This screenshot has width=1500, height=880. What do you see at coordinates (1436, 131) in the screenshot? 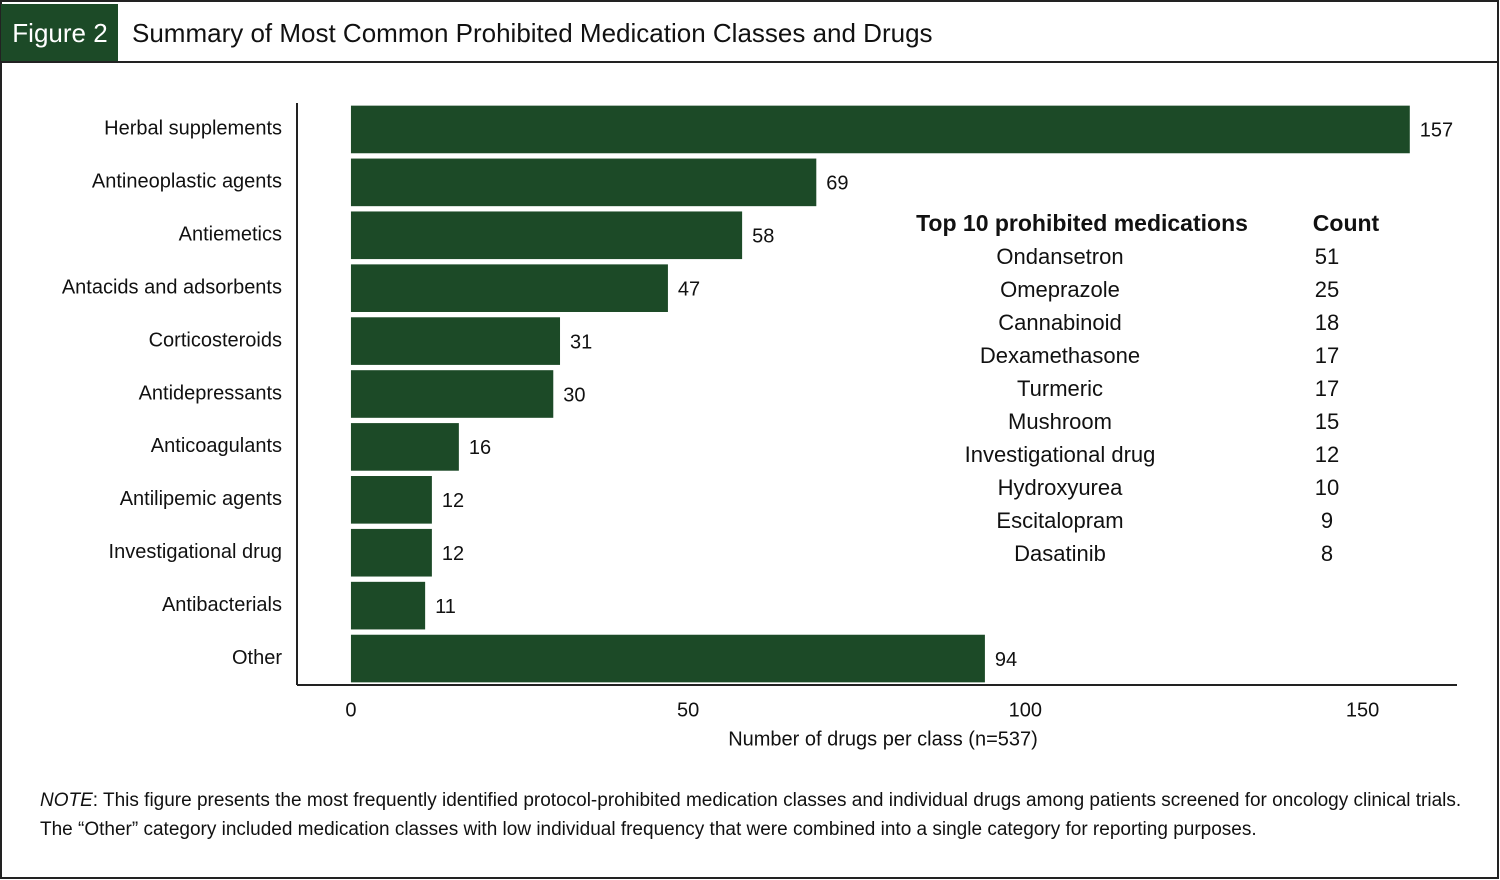
I see `value-label: 157` at bounding box center [1436, 131].